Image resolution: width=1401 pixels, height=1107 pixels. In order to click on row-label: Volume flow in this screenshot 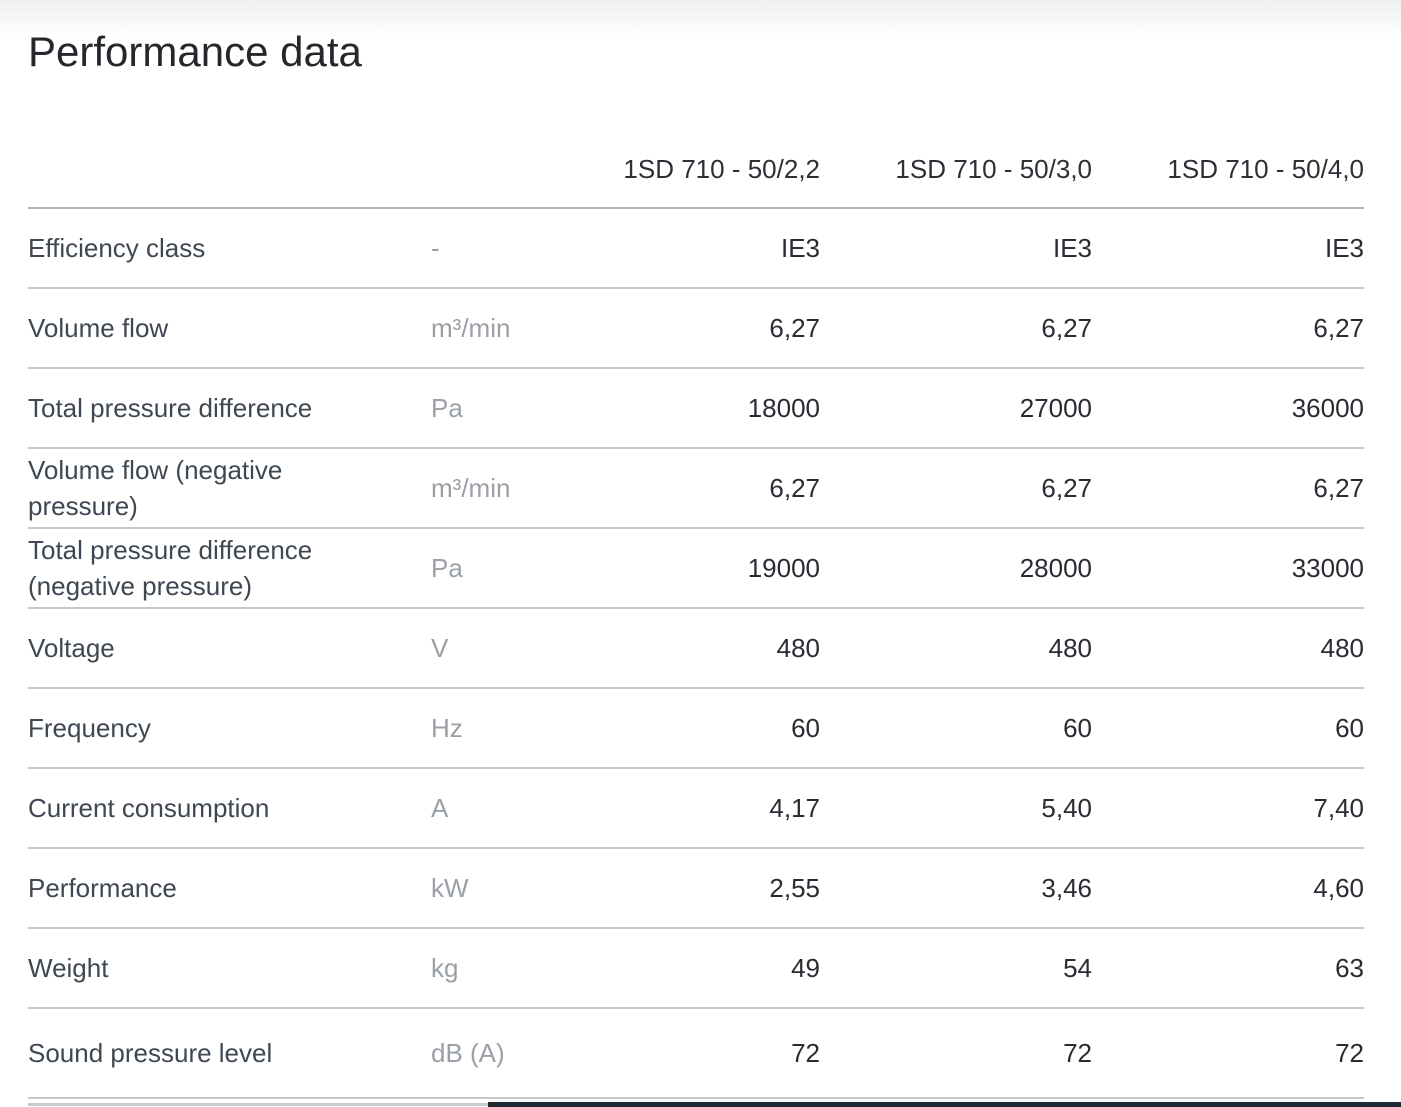, I will do `click(98, 328)`.